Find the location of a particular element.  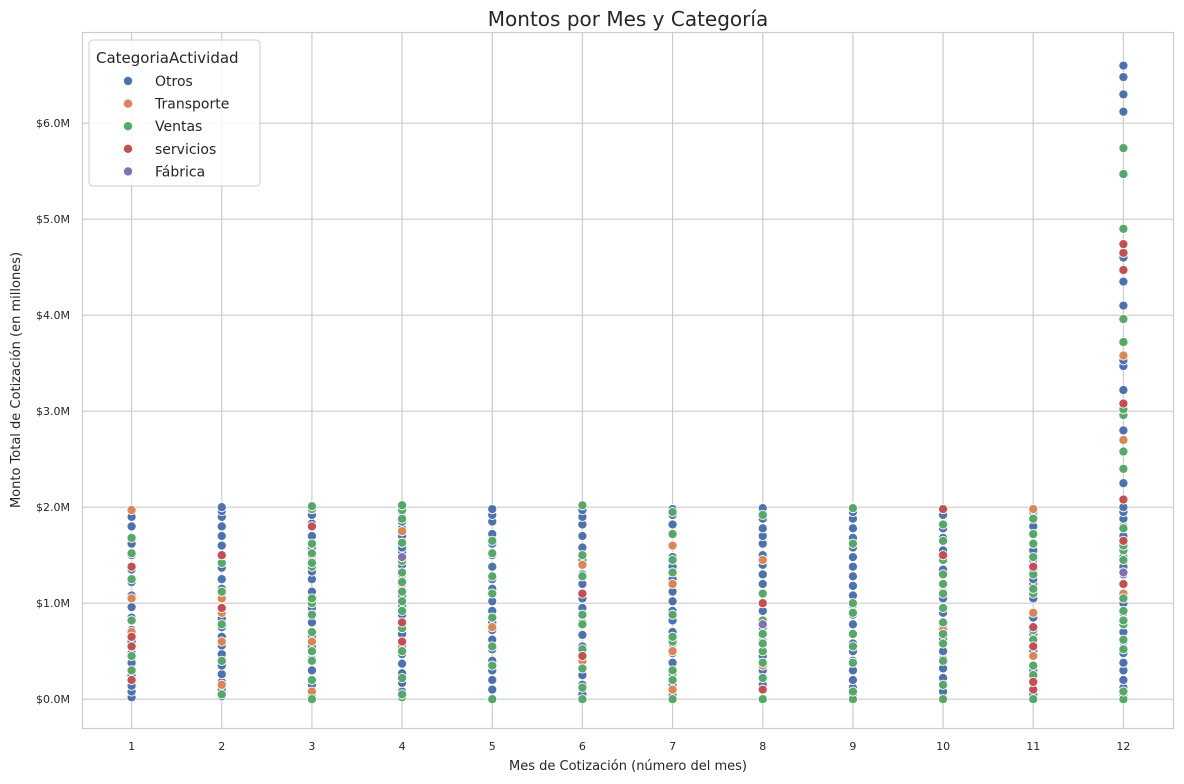

x-tick-label: 12 is located at coordinates (1123, 746).